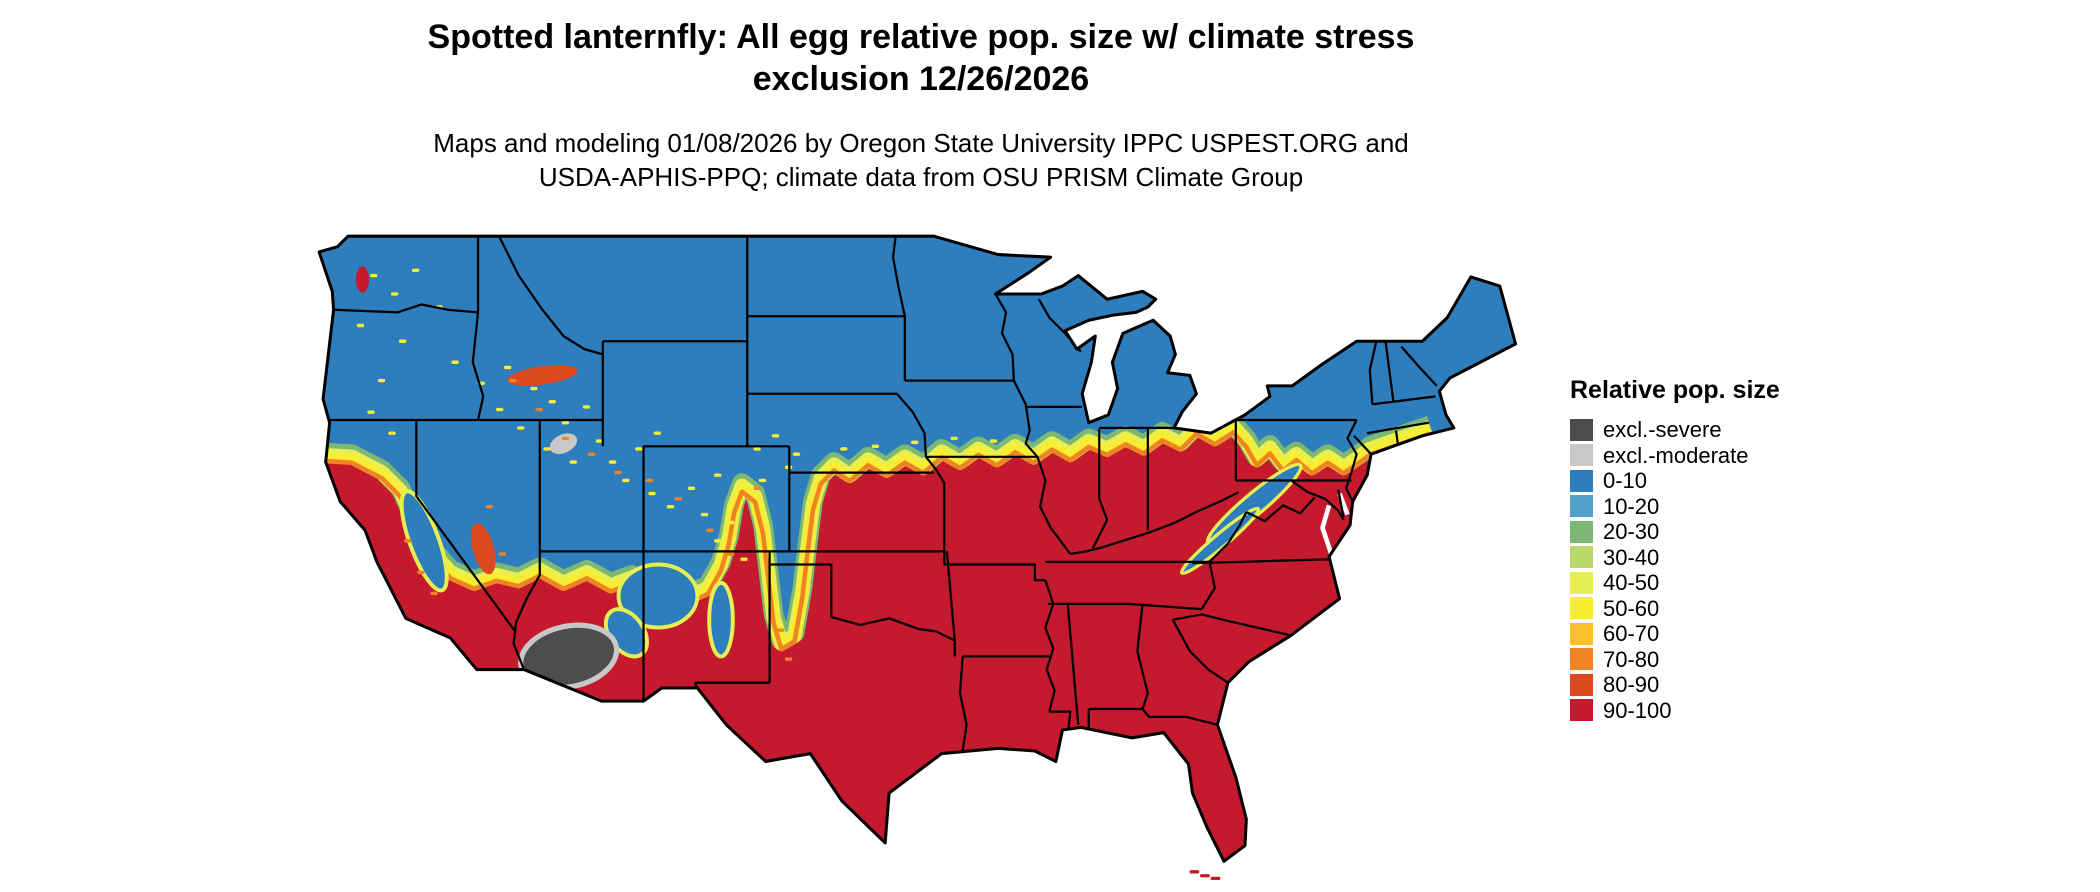 This screenshot has width=2100, height=892. I want to click on blue-patch-sierra-nevada, so click(424, 541).